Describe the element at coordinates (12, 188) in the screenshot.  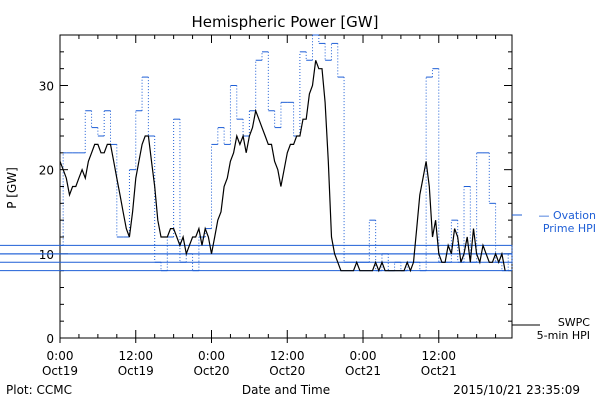
I see `y-axis-label: P [GW]` at that location.